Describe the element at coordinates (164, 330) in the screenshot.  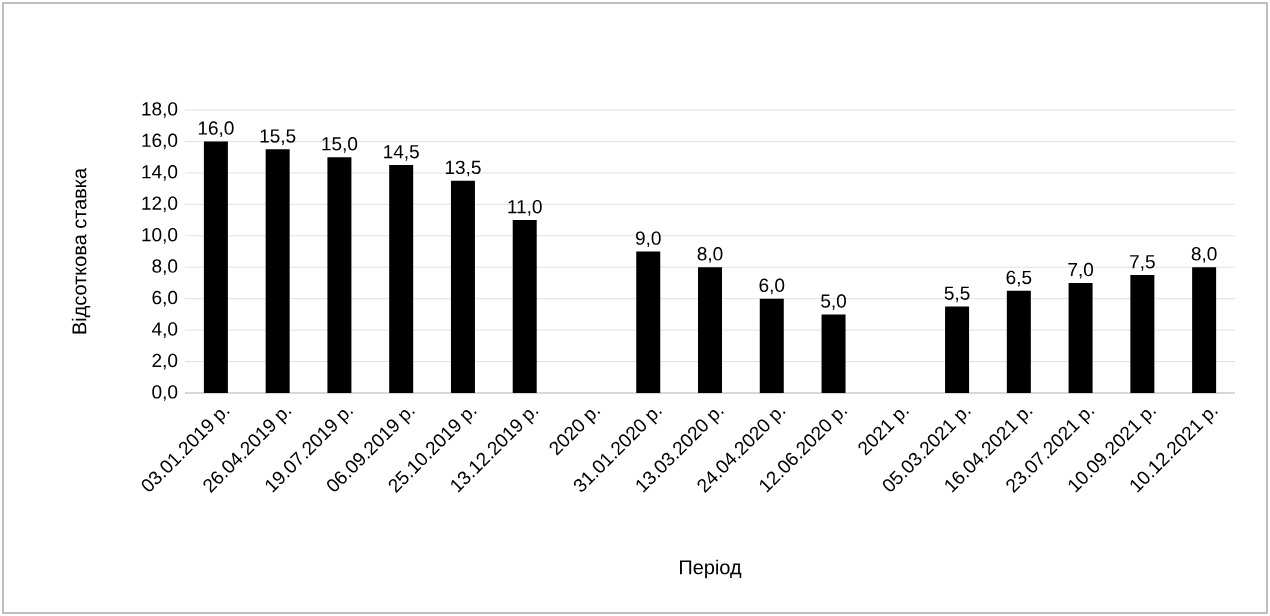
I see `y-tick-label: 4,0` at that location.